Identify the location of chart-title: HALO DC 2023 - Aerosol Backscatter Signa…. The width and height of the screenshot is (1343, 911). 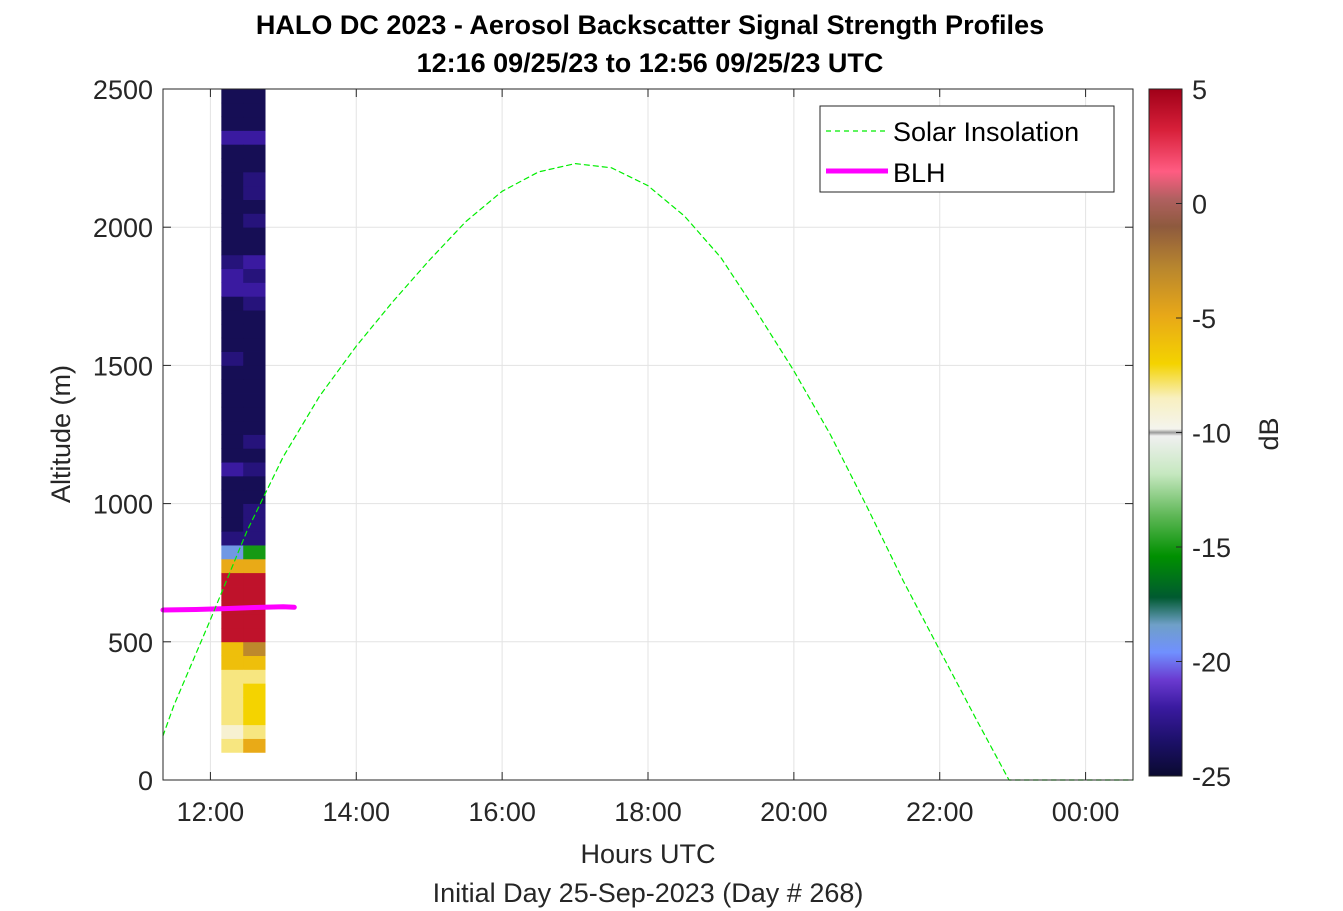
(650, 25).